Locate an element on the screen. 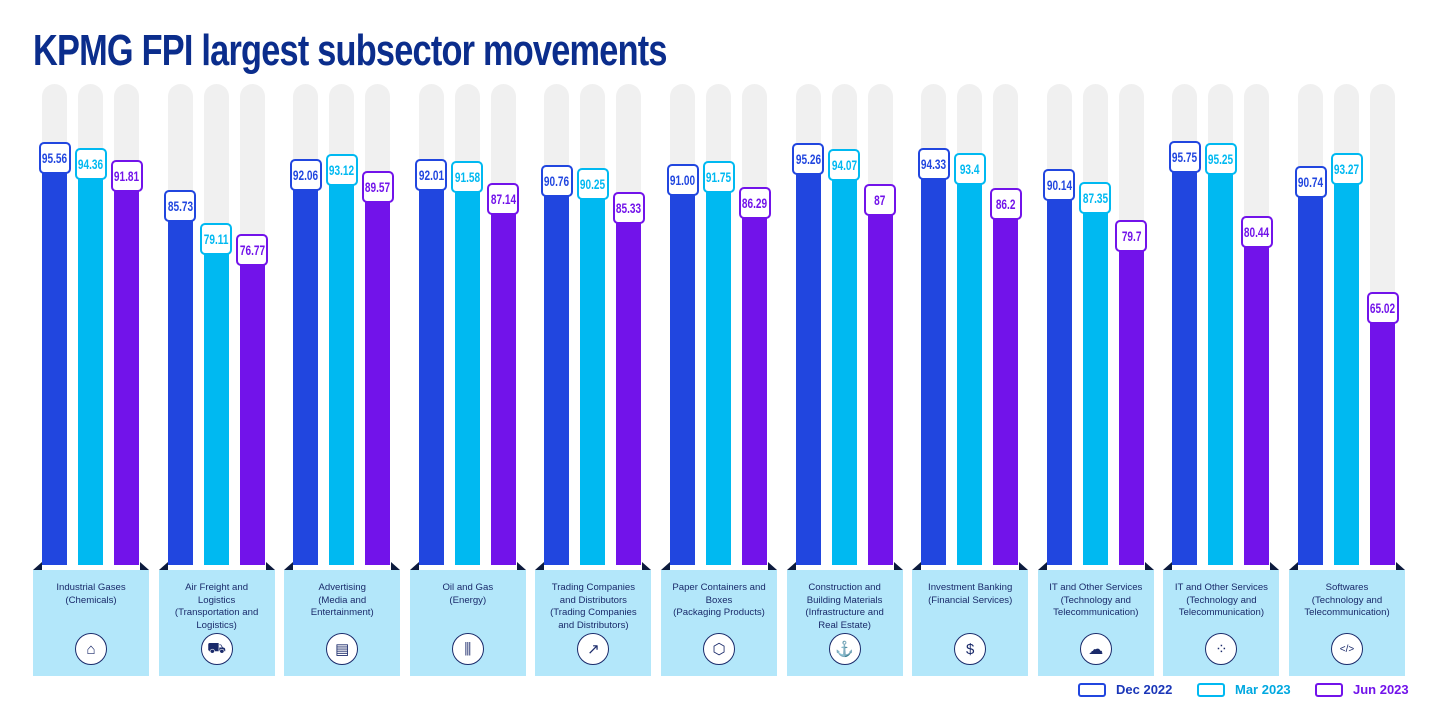 This screenshot has width=1430, height=709. category-label-line: Construction and is located at coordinates (844, 587).